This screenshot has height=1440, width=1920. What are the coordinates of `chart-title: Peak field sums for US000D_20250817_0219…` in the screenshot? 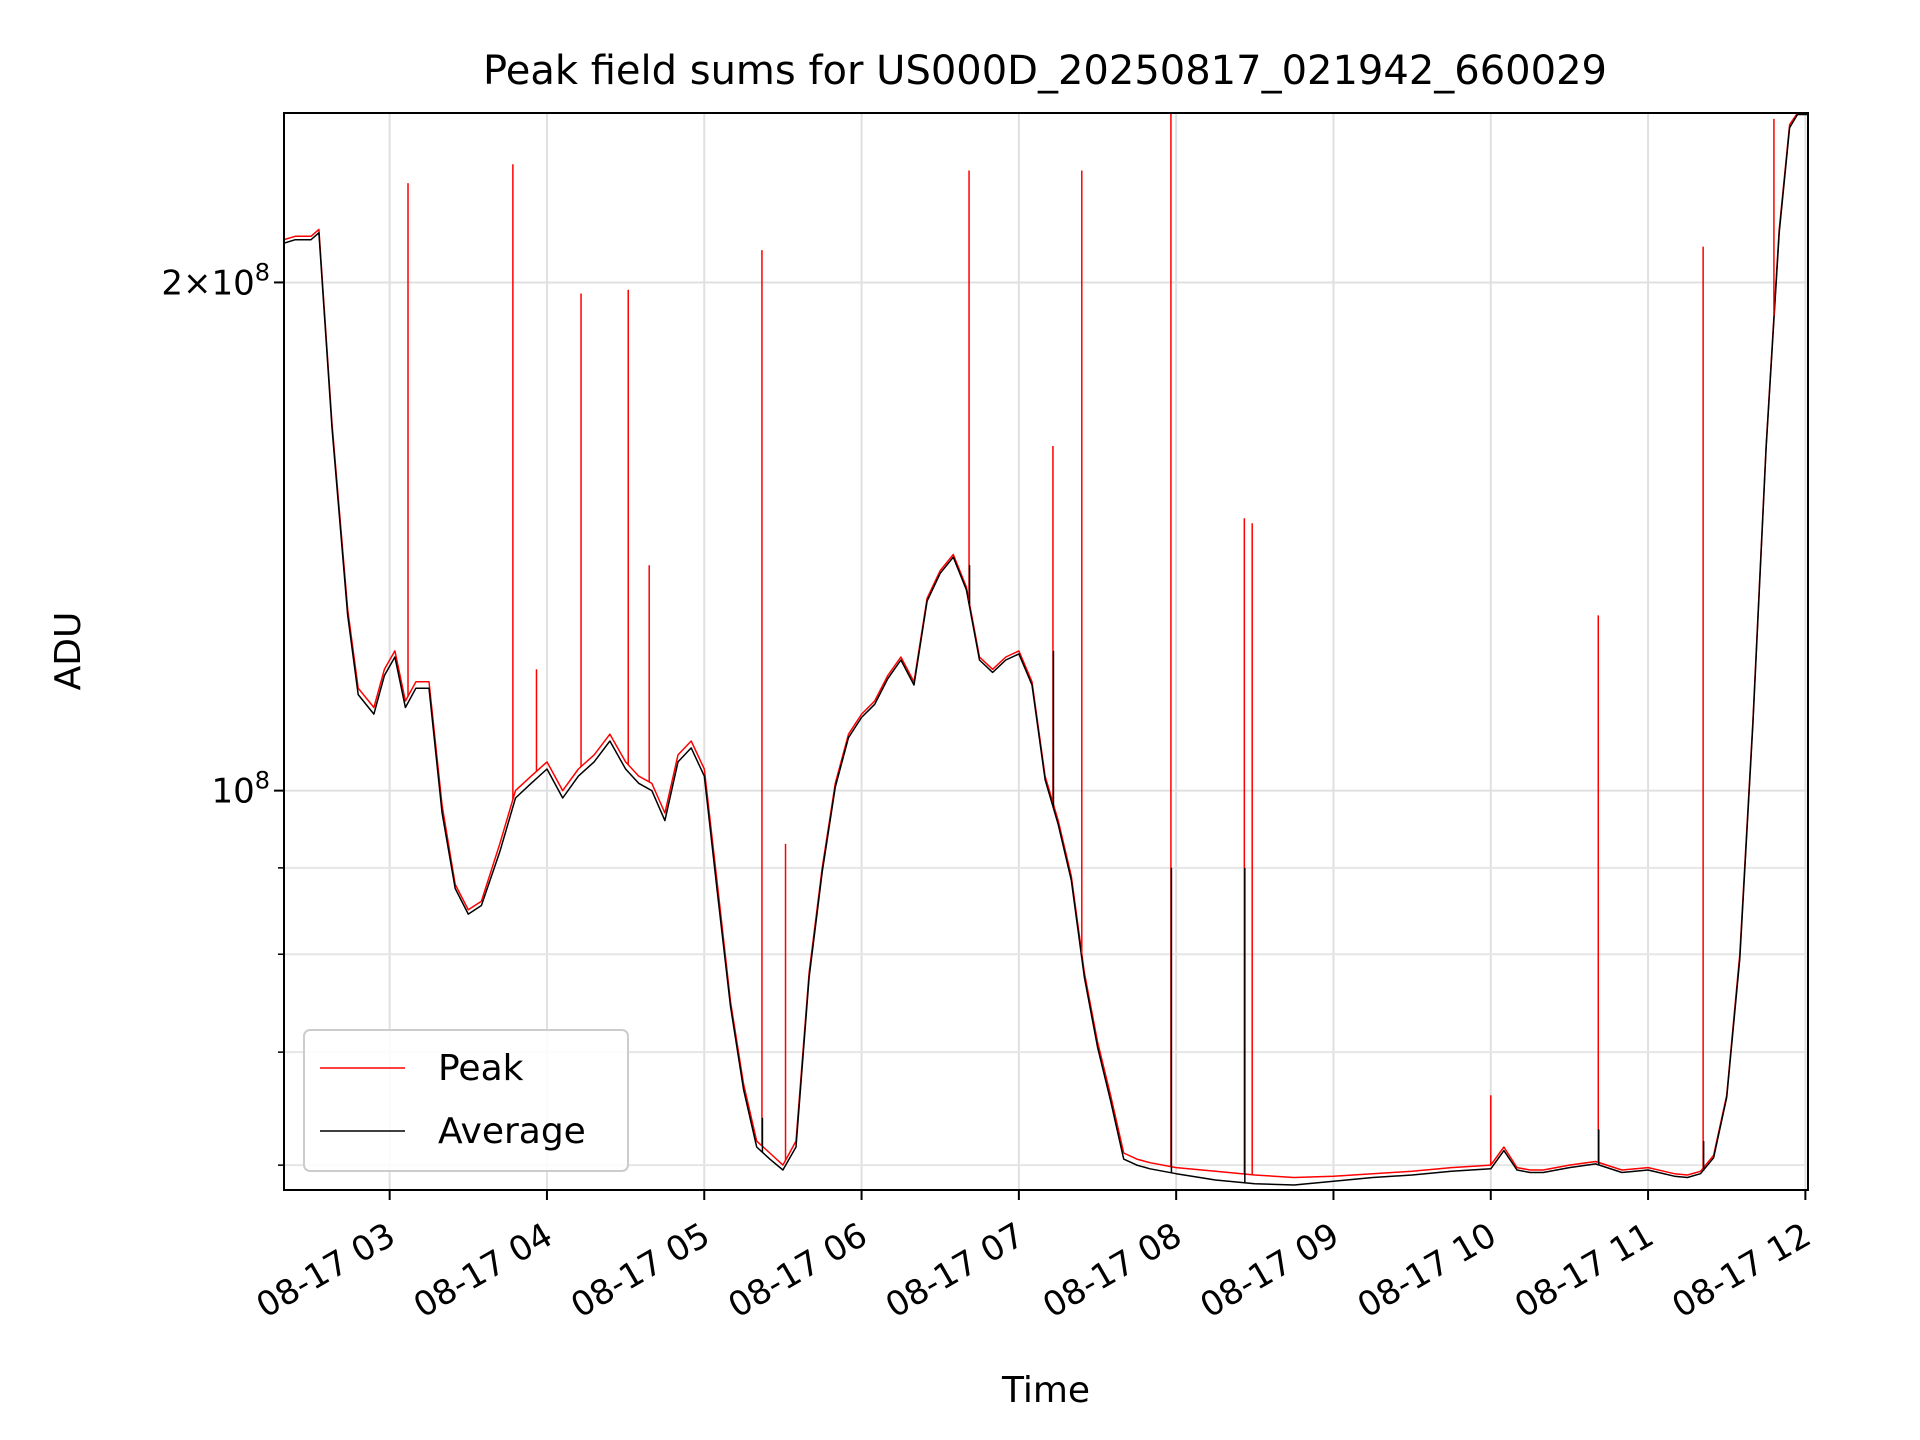 It's located at (1045, 71).